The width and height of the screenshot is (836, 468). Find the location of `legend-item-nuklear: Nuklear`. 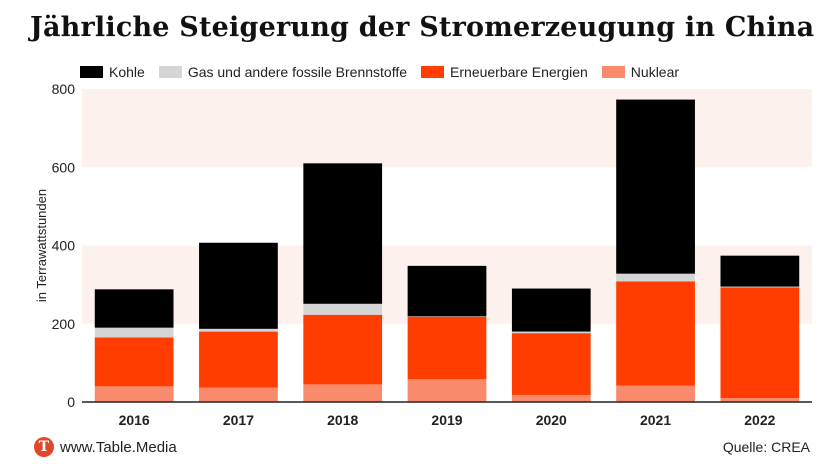

legend-item-nuklear: Nuklear is located at coordinates (640, 72).